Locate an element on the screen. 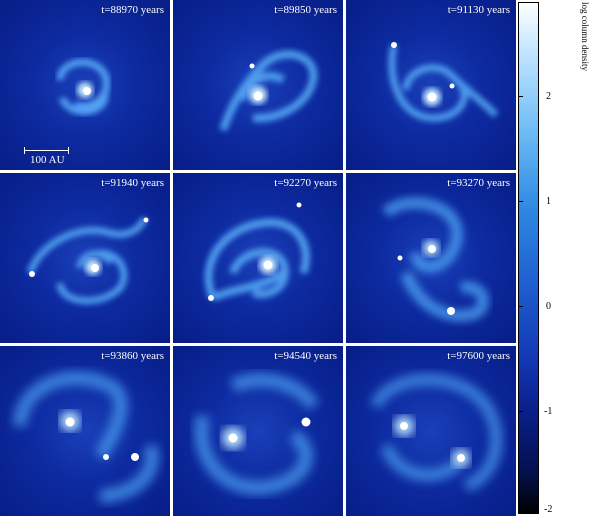  panel-8-image is located at coordinates (257, 433).